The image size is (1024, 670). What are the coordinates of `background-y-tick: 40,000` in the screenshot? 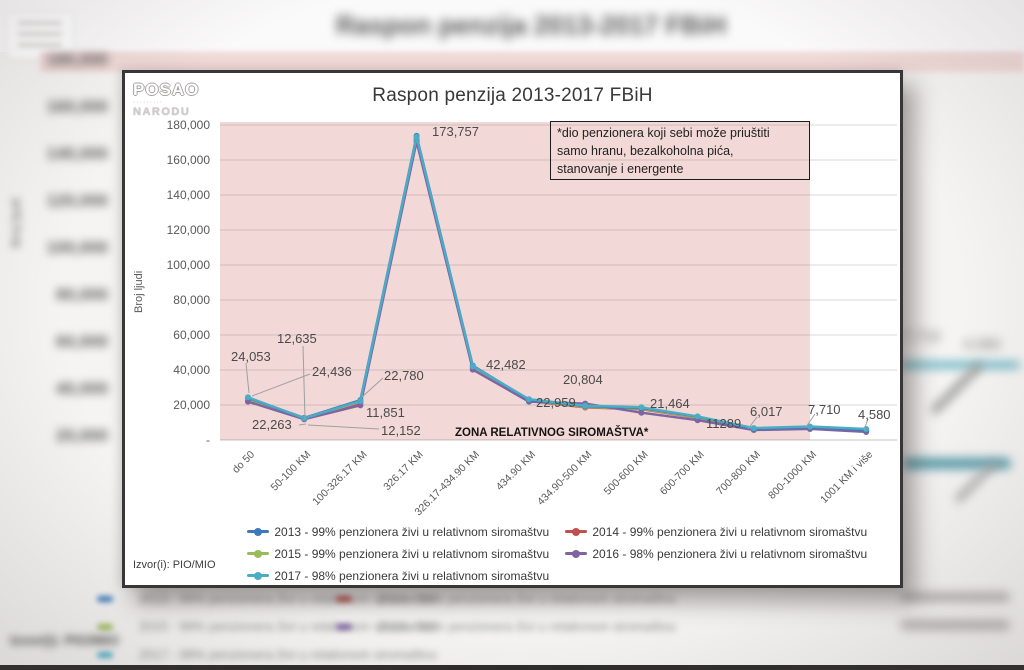 It's located at (82, 388).